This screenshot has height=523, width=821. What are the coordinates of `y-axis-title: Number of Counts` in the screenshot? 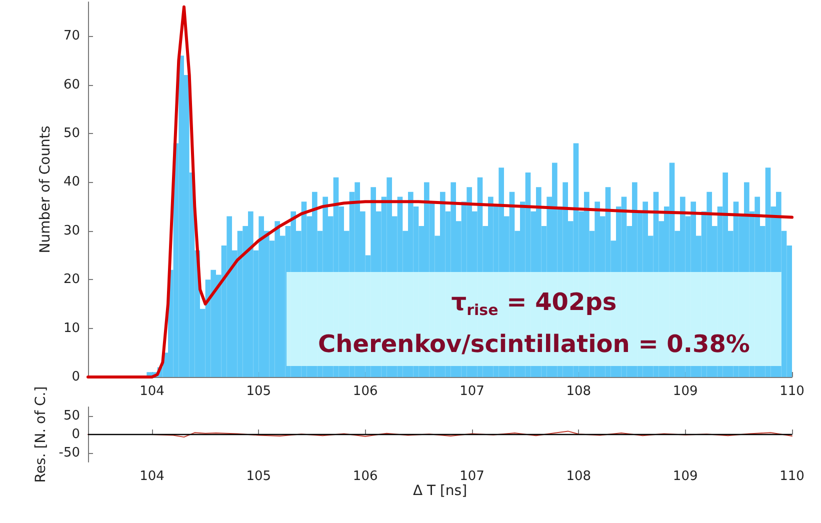 It's located at (46, 190).